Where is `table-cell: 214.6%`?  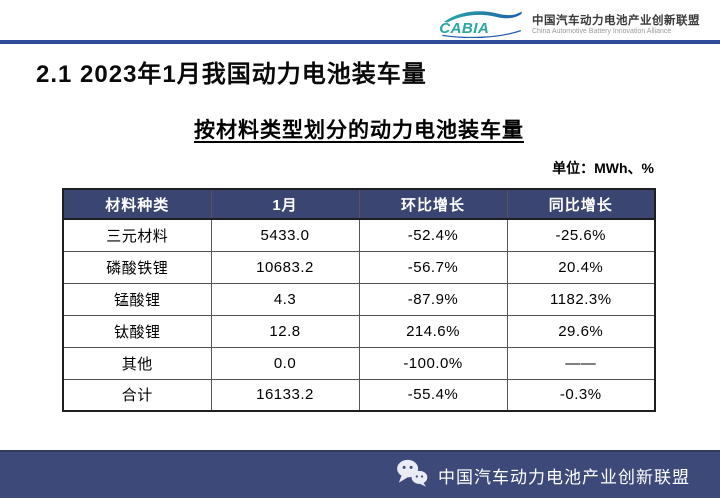
table-cell: 214.6% is located at coordinates (433, 331).